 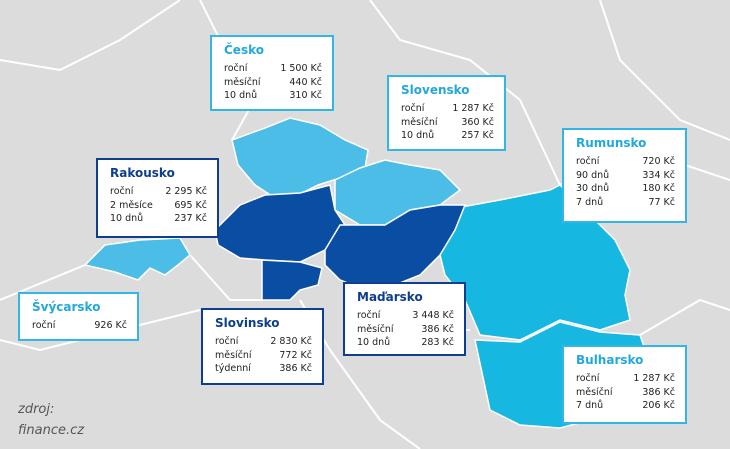 What do you see at coordinates (398, 192) in the screenshot?
I see `slovakia` at bounding box center [398, 192].